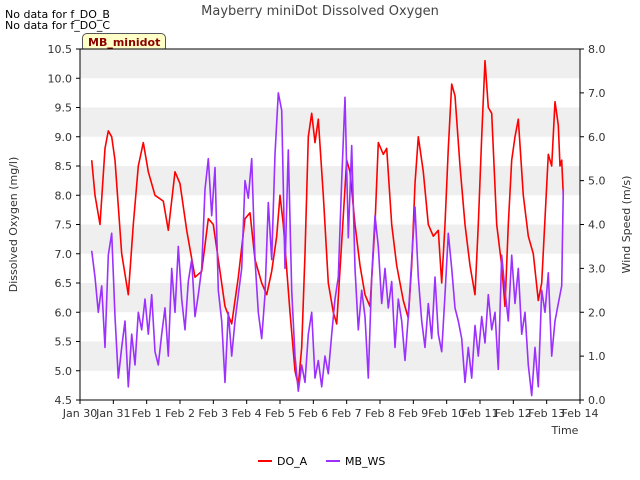 The image size is (640, 480). I want to click on y-tick-label: 10.5, so click(60, 49).